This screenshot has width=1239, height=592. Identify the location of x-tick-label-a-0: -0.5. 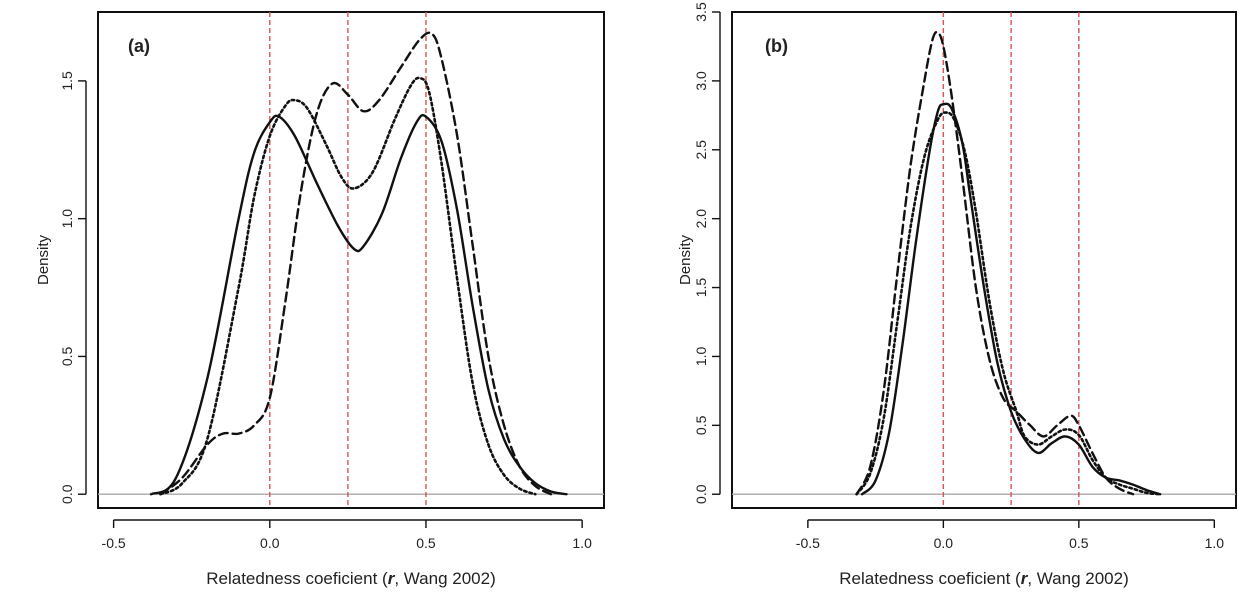
(114, 543).